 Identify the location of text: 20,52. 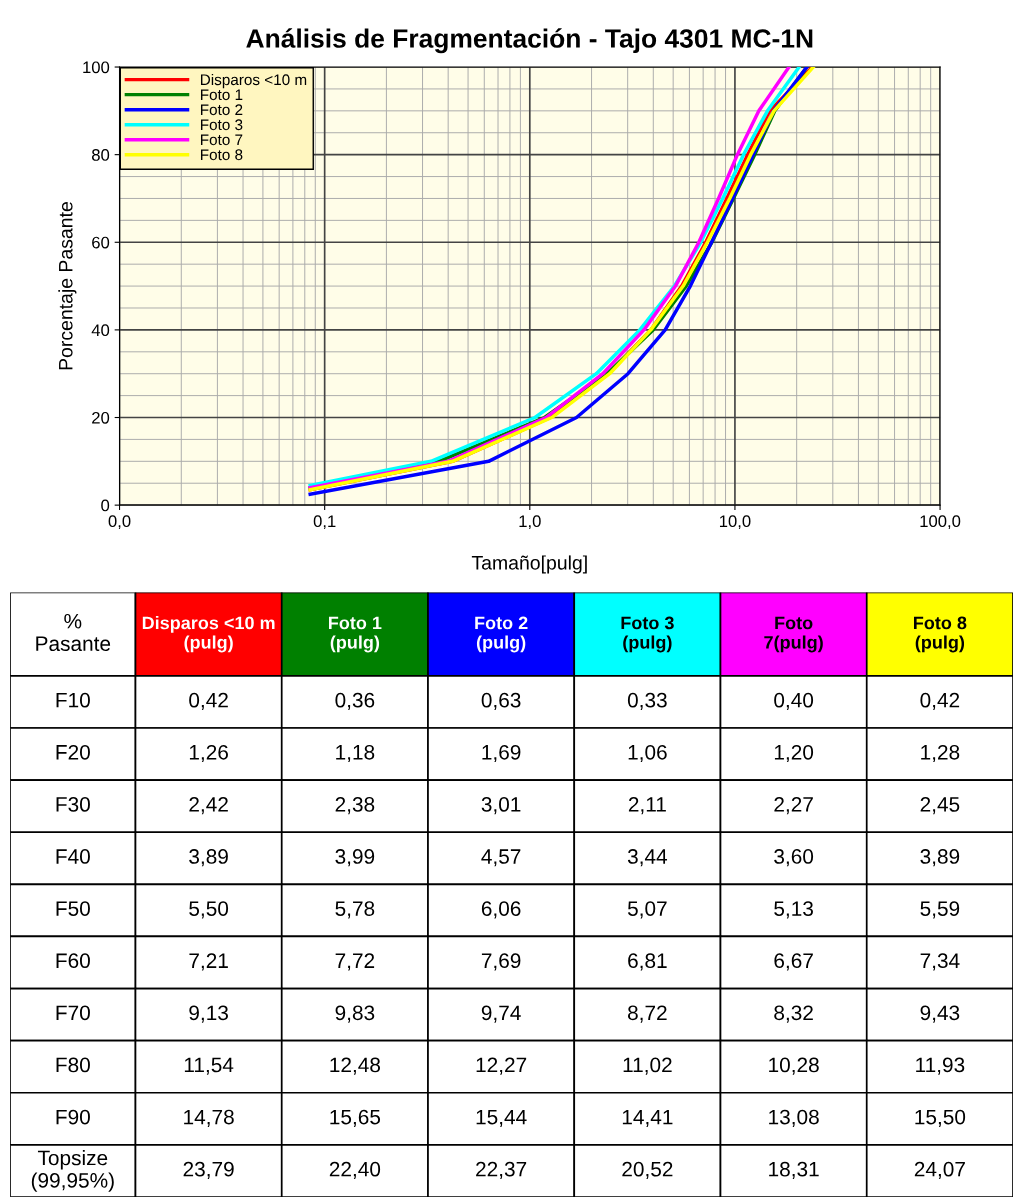
(647, 1170).